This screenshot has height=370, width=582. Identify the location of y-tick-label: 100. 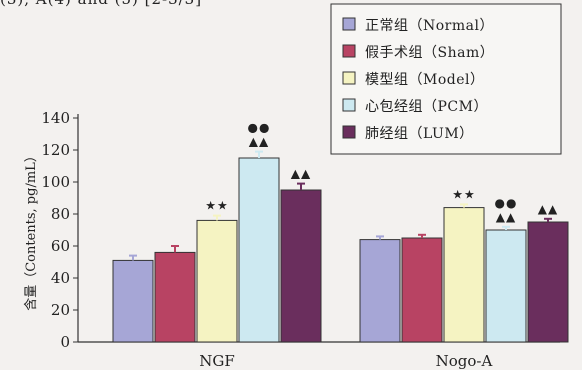
(55, 182).